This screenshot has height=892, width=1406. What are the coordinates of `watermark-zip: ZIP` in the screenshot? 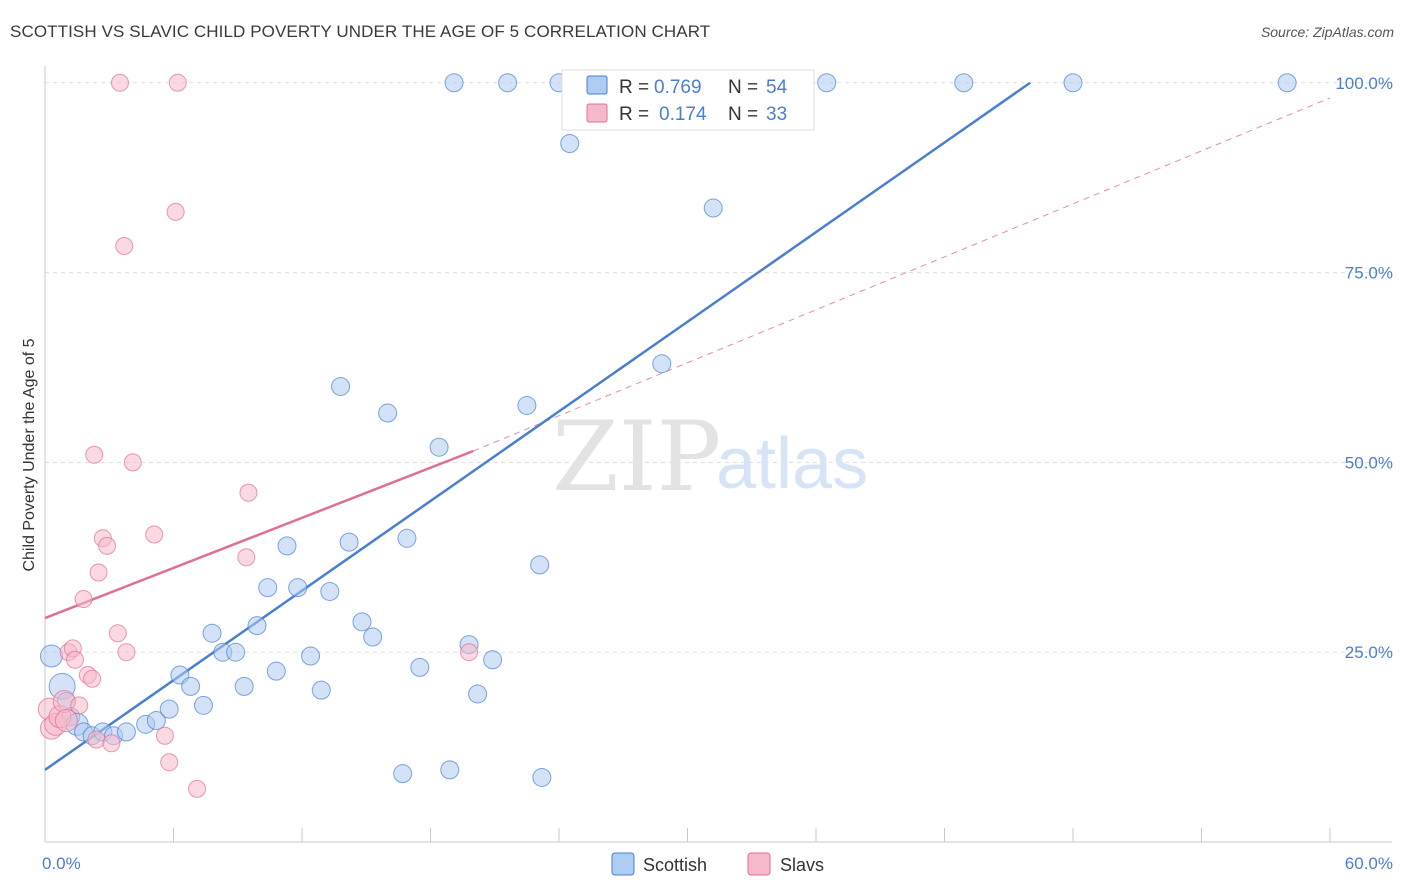 It's located at (636, 457).